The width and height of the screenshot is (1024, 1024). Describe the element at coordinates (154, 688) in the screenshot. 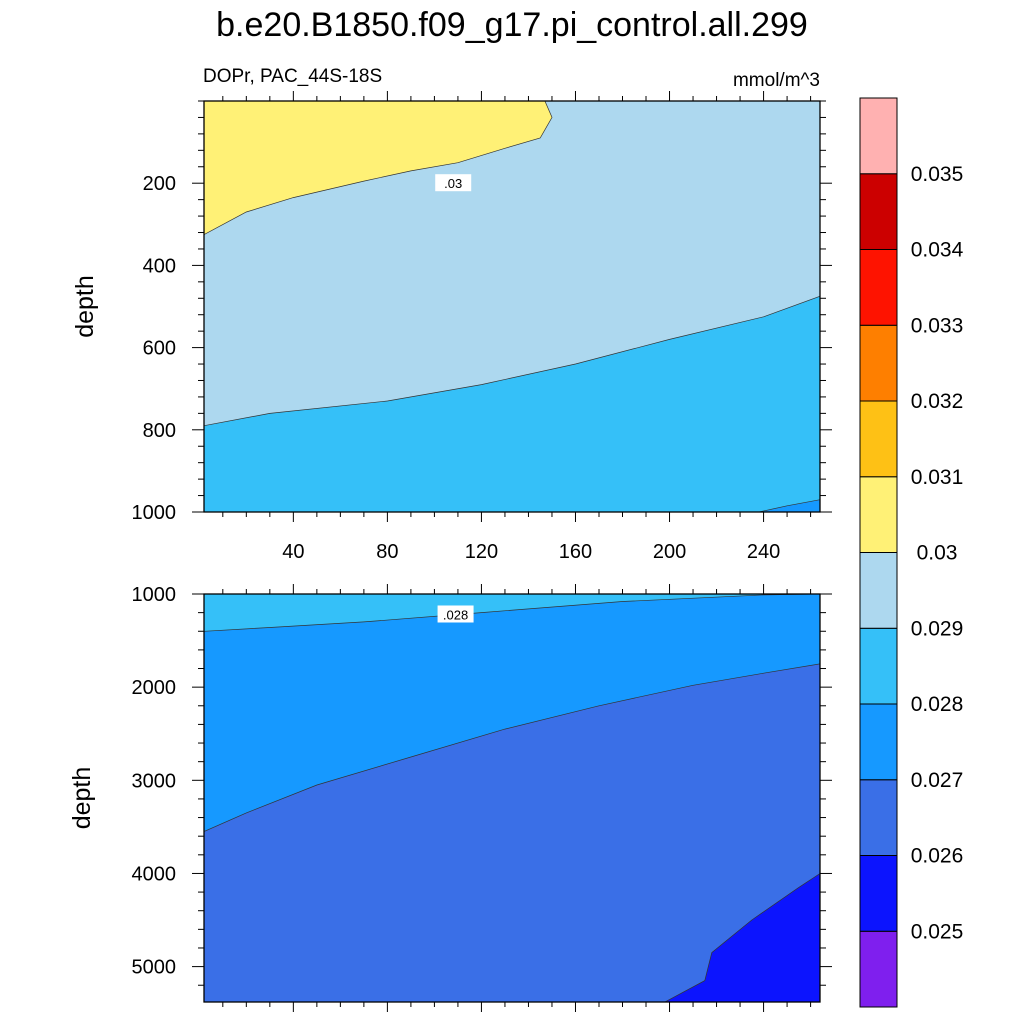

I see `y-tick-label: 2000` at that location.